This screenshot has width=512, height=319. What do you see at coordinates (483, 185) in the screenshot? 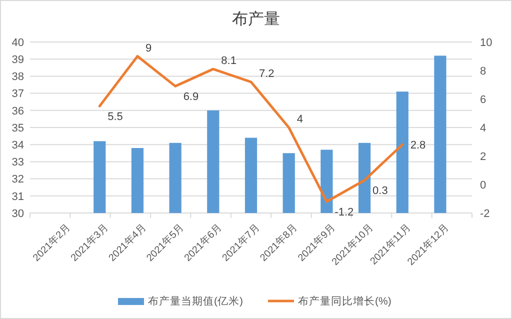
I see `y2-tick-label: 0` at bounding box center [483, 185].